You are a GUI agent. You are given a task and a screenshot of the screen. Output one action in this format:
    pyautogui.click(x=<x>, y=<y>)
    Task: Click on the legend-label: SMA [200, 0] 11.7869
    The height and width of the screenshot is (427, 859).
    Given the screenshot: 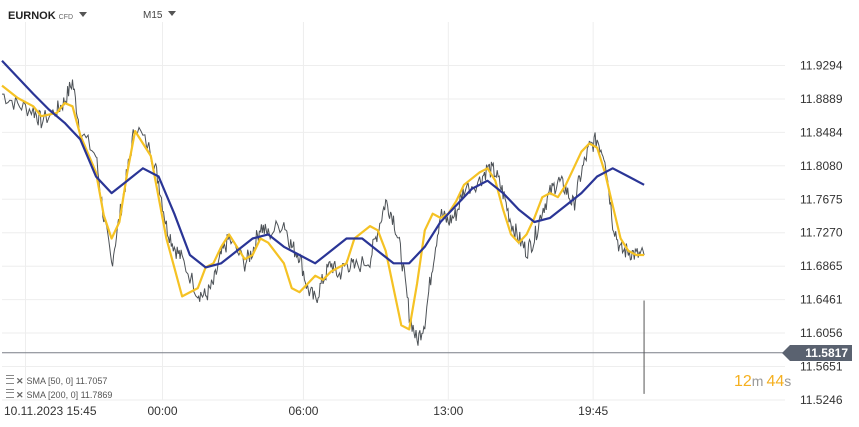 What is the action you would take?
    pyautogui.click(x=69, y=395)
    